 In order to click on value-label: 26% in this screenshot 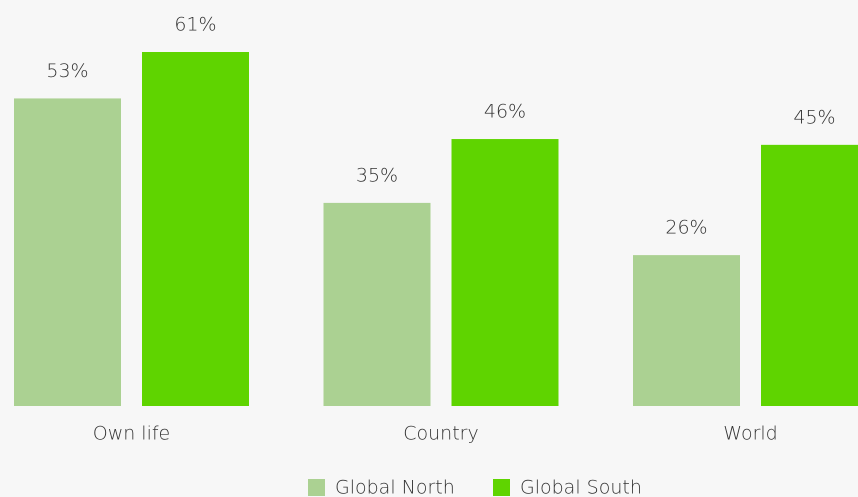, I will do `click(686, 228)`.